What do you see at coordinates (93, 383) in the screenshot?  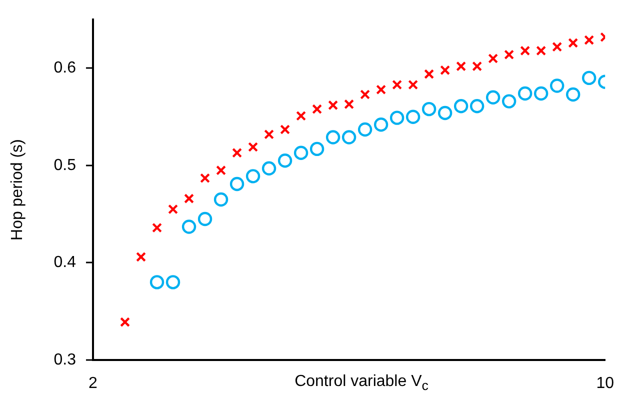 I see `x-tick-label: 2` at bounding box center [93, 383].